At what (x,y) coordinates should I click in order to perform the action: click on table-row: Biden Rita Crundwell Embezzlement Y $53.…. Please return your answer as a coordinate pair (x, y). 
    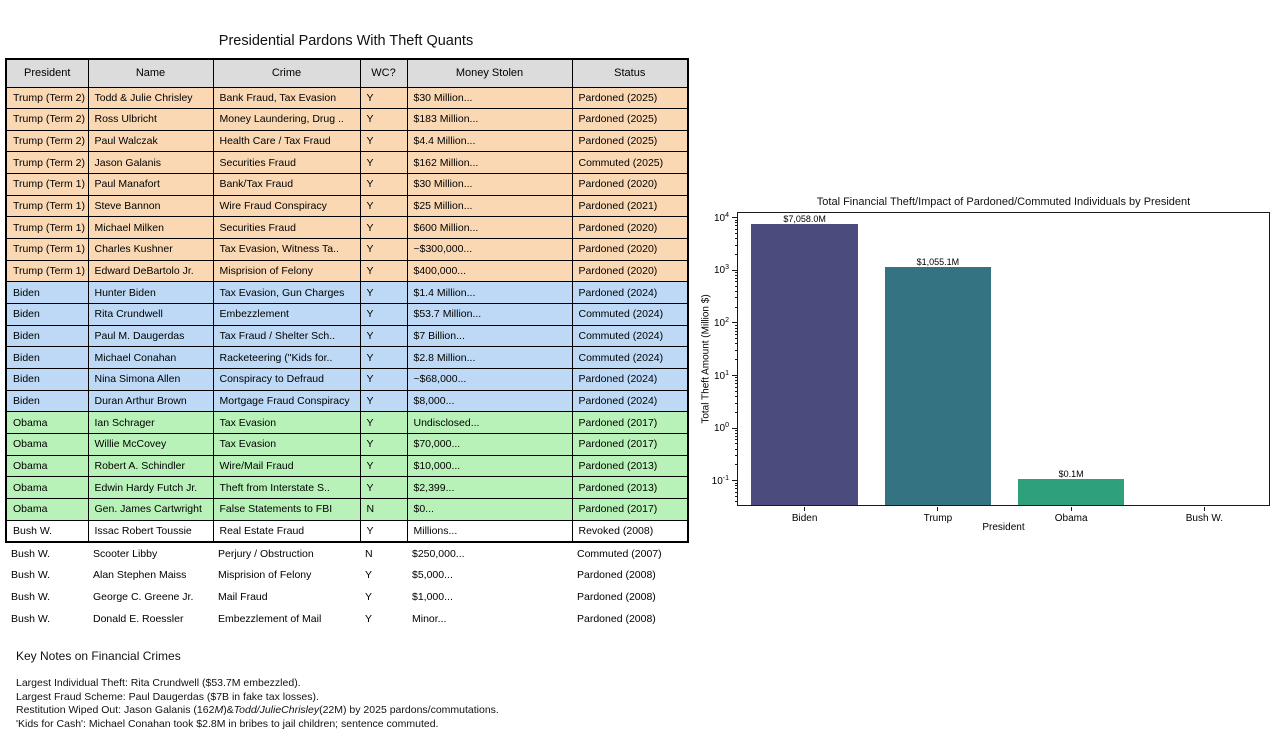
    Looking at the image, I should click on (347, 314).